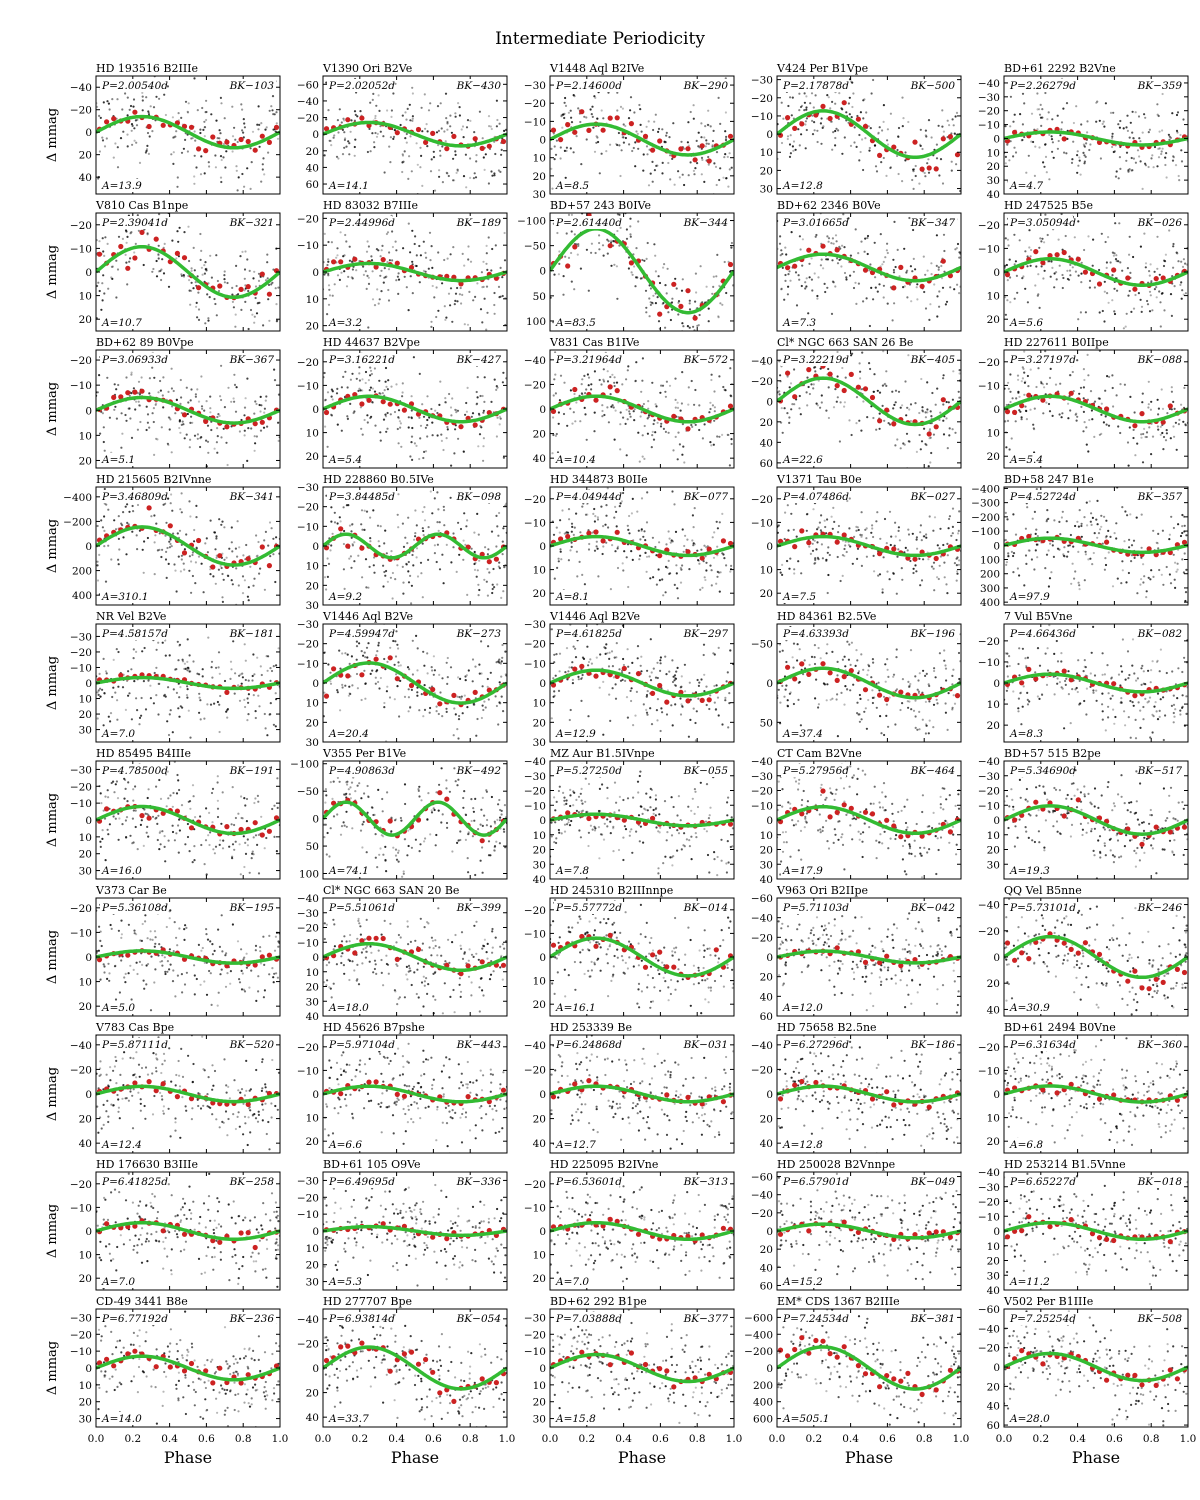 The height and width of the screenshot is (1500, 1200). I want to click on panel-title: V1390 Ori B2Ve, so click(367, 68).